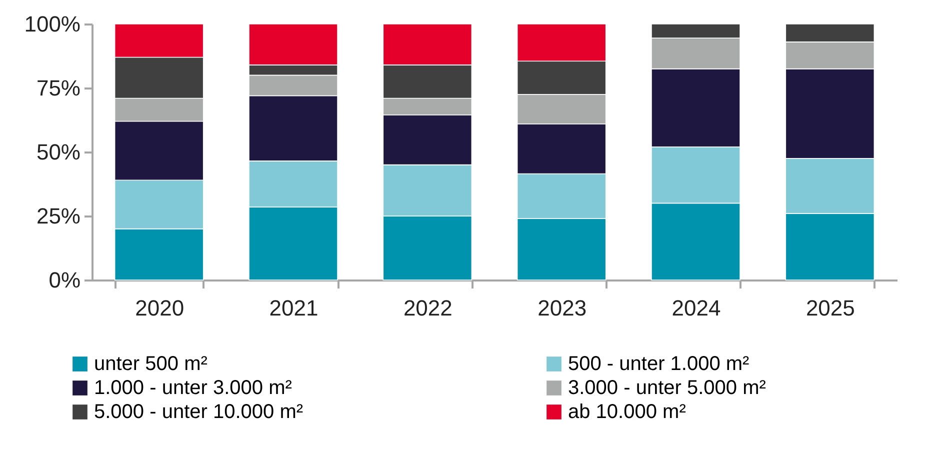 This screenshot has height=453, width=948. I want to click on x-tick-label: 2023, so click(562, 308).